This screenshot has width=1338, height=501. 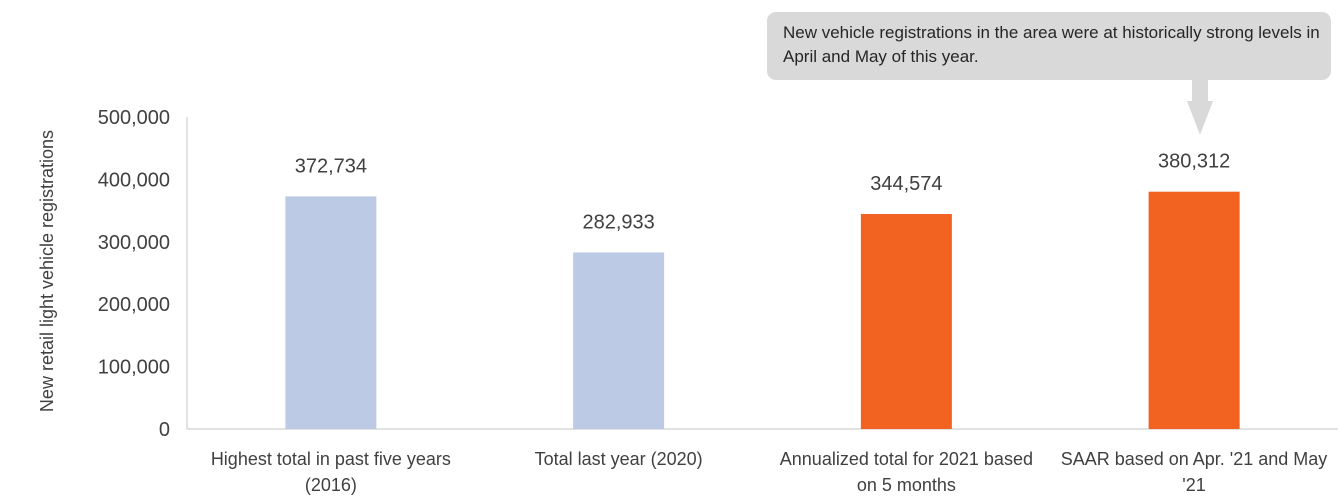 What do you see at coordinates (164, 430) in the screenshot?
I see `y-tick-label: 0` at bounding box center [164, 430].